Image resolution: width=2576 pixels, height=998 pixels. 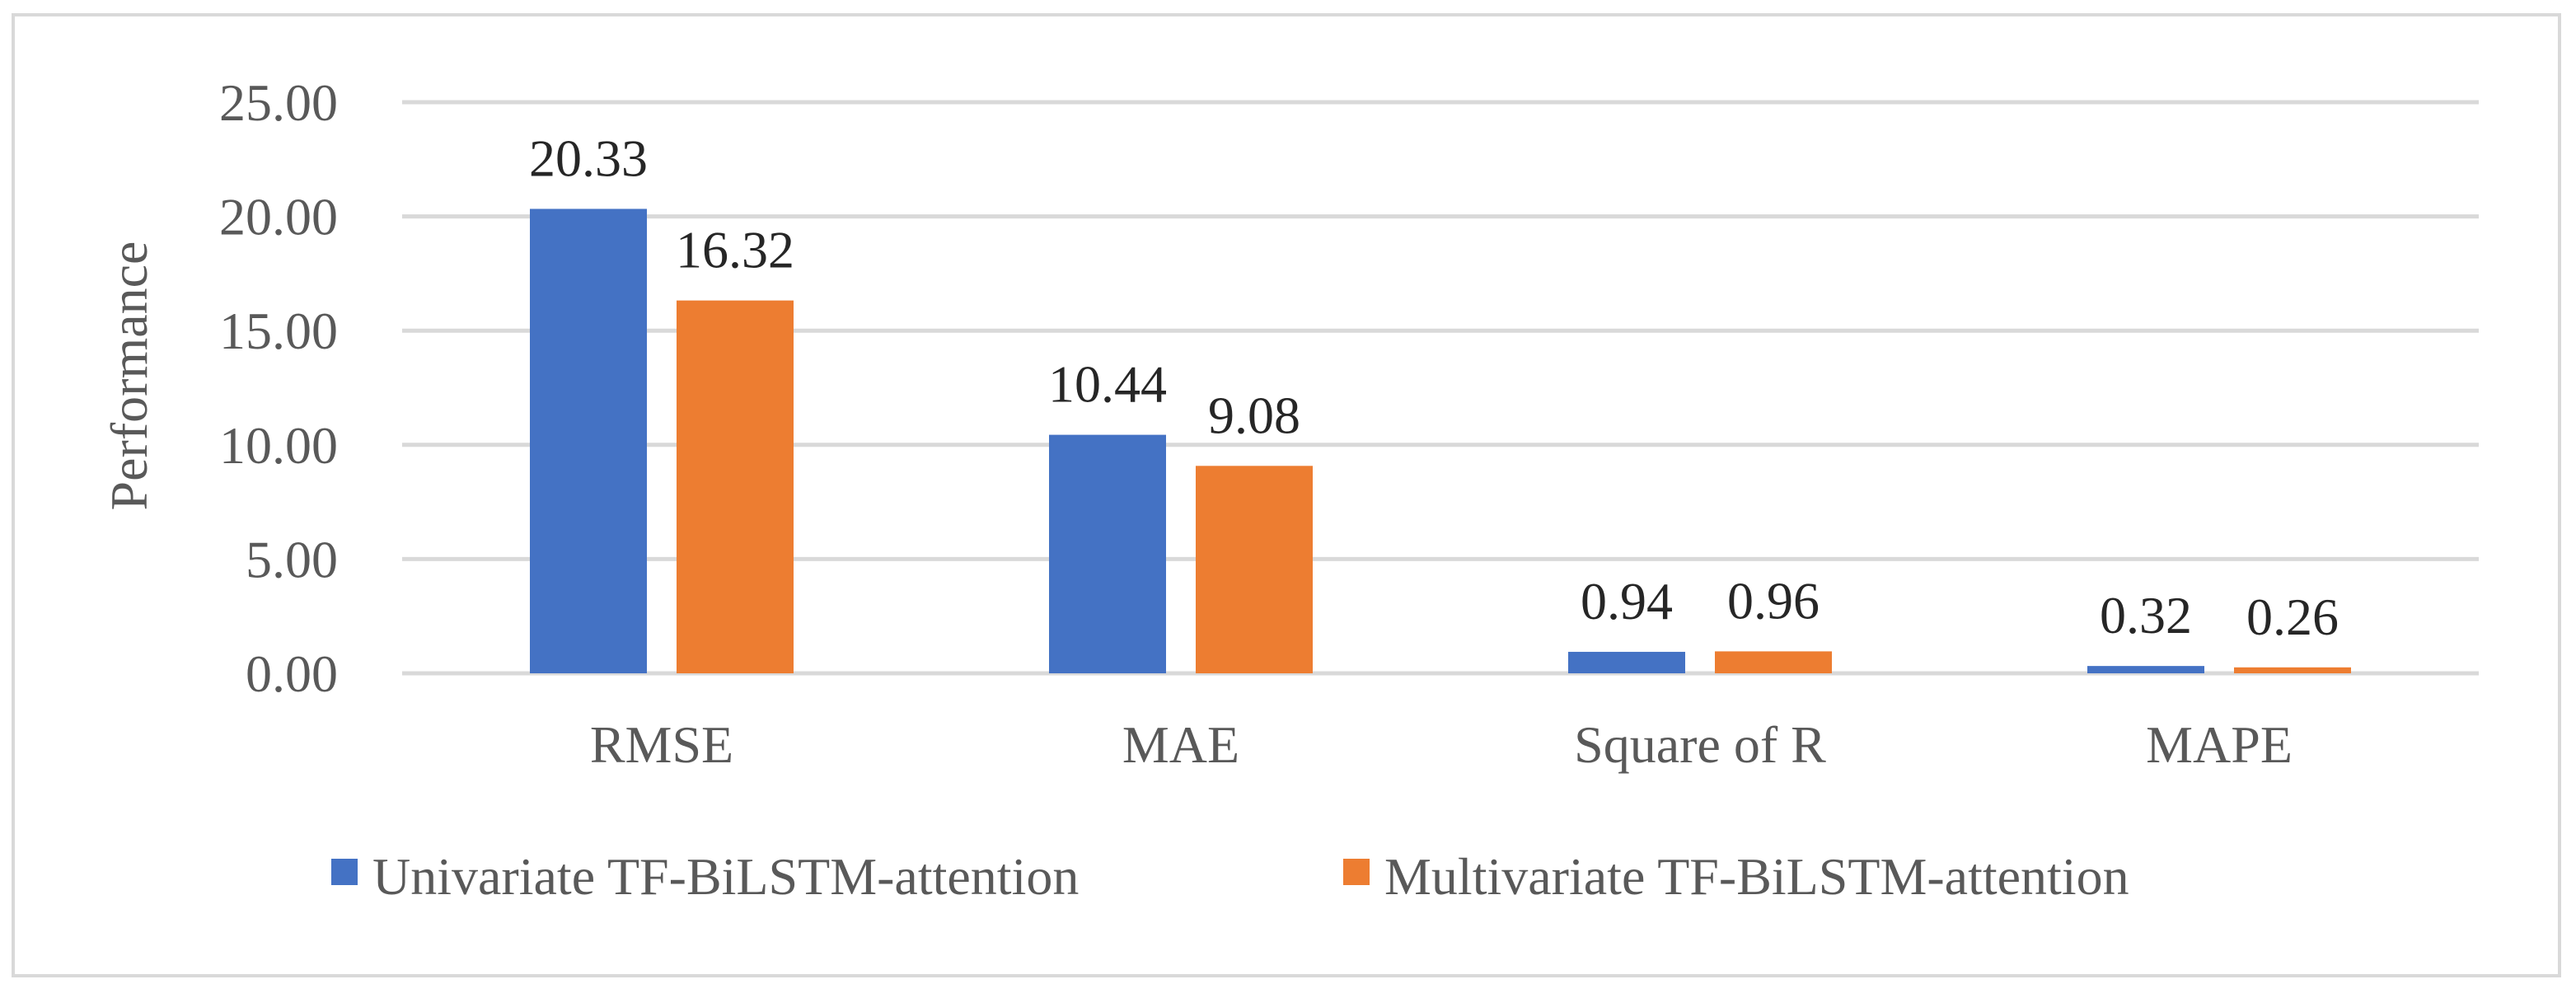 I want to click on data-label: 0.96, so click(x=1773, y=601).